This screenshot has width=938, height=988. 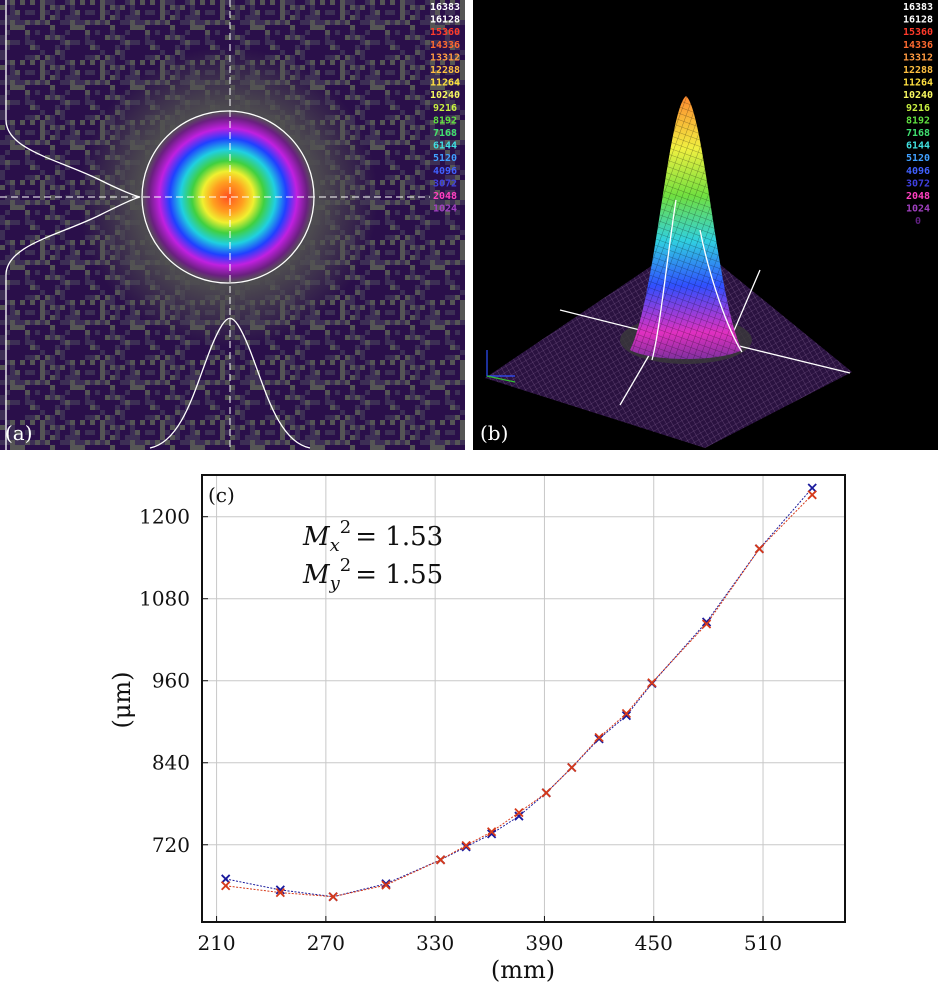 What do you see at coordinates (228, 197) in the screenshot?
I see `beam-spot` at bounding box center [228, 197].